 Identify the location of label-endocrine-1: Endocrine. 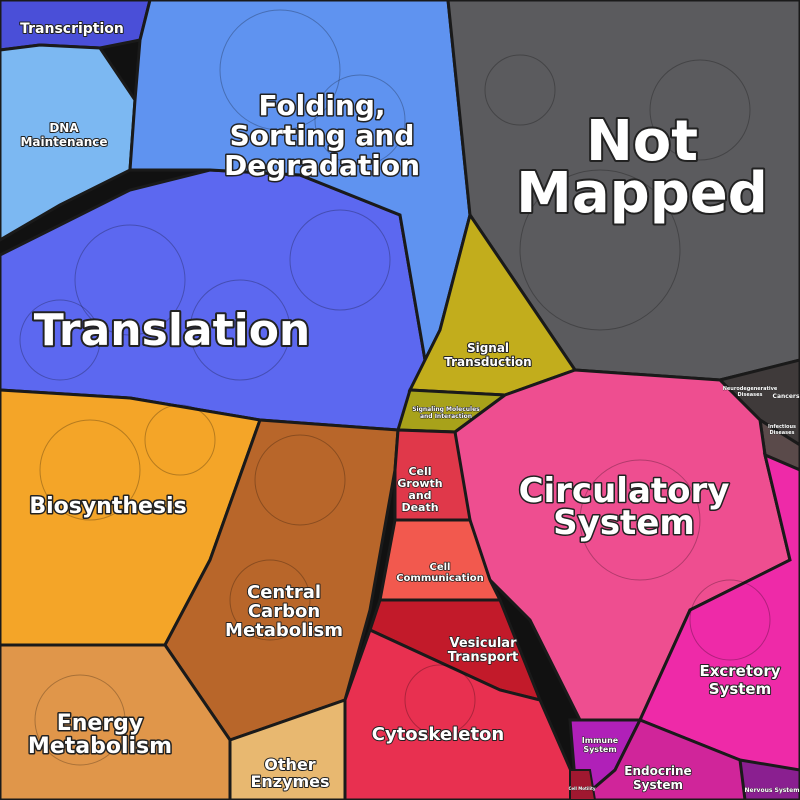
(657, 771).